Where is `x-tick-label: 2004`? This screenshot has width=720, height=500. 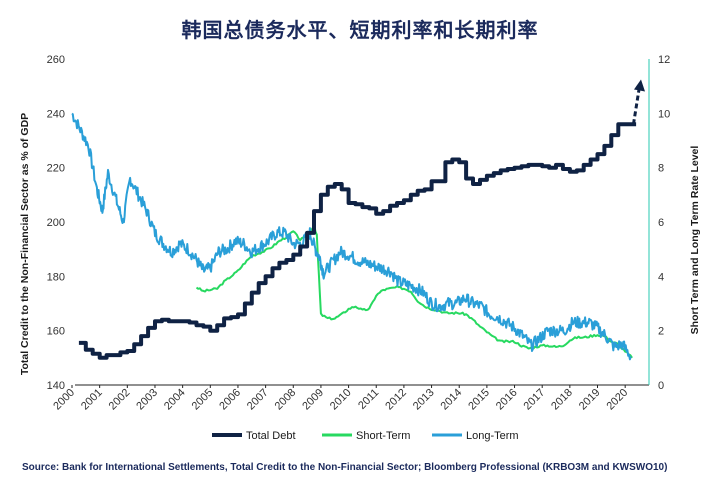 x-tick-label: 2004 is located at coordinates (175, 400).